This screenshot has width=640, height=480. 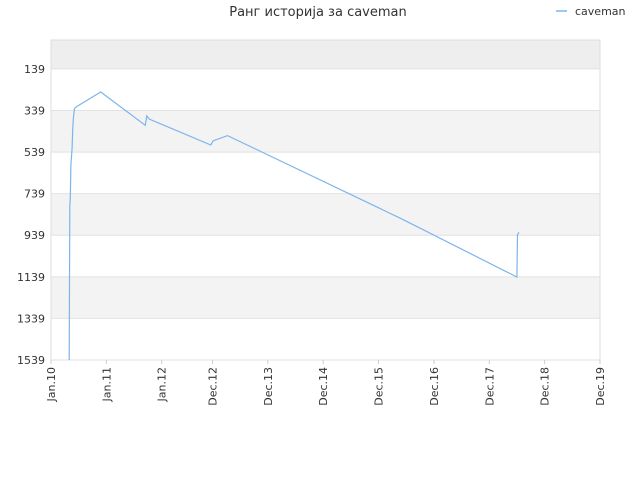 I want to click on y-tick-label: 339, so click(x=34, y=110).